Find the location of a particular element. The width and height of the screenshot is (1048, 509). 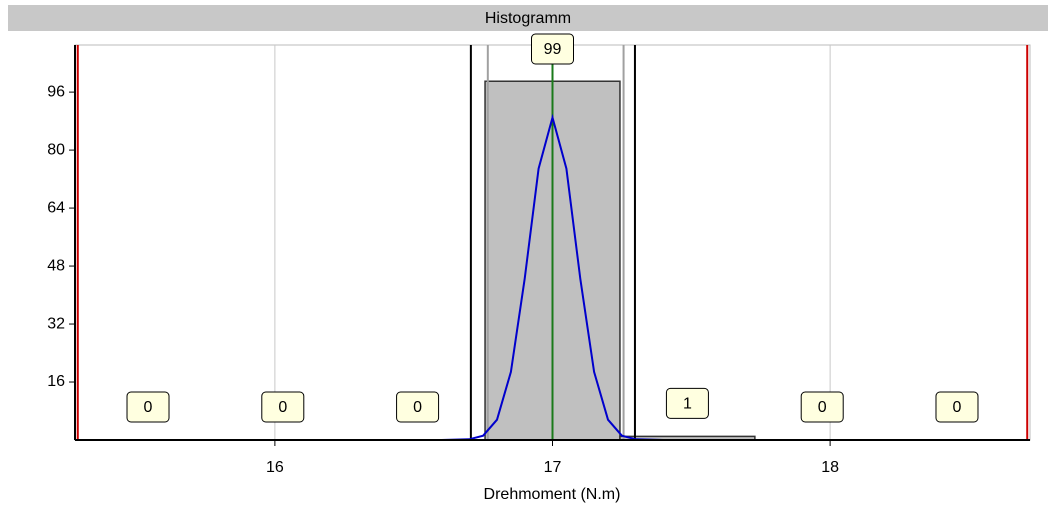

value-label: 1 is located at coordinates (687, 404).